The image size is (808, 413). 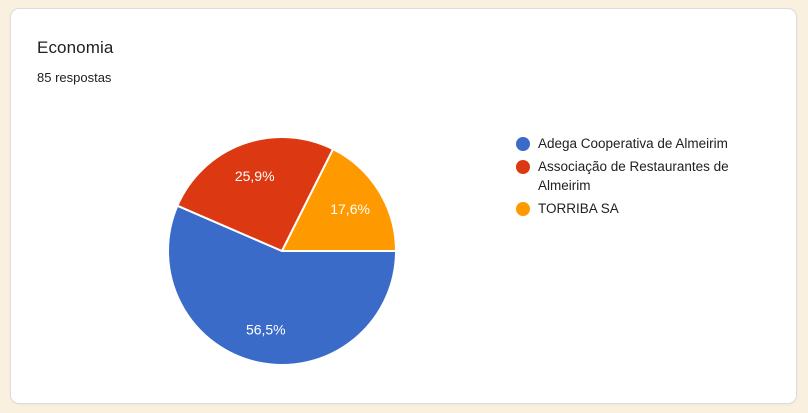 What do you see at coordinates (74, 77) in the screenshot?
I see `response-count: 85 respostas` at bounding box center [74, 77].